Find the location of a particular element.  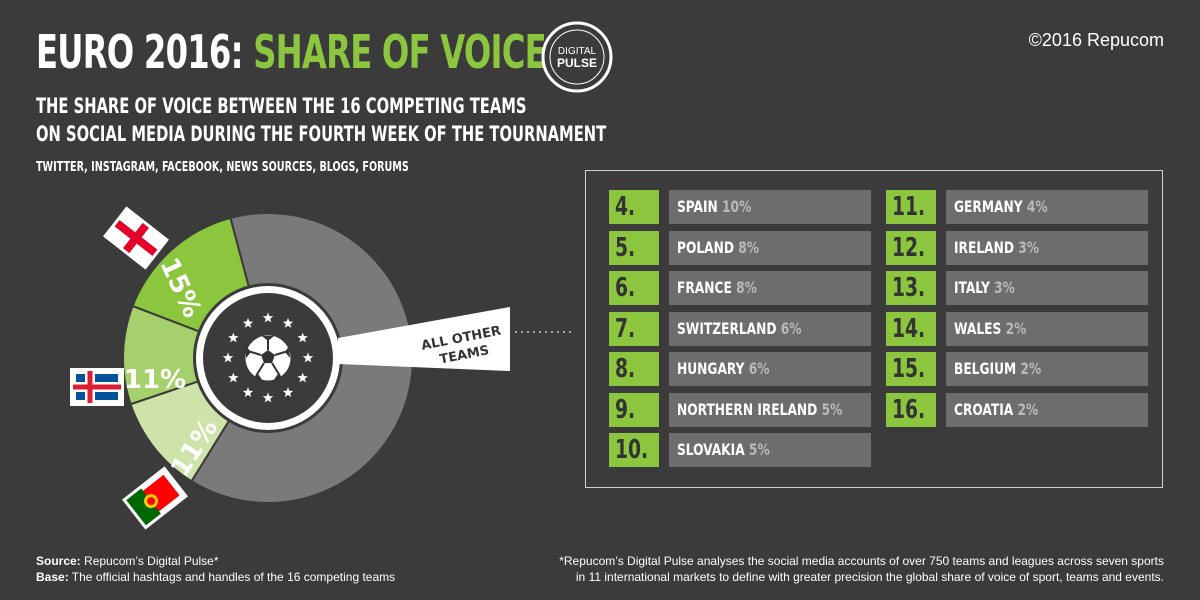

team-bar: SWITZERLAND 6% is located at coordinates (770, 328).